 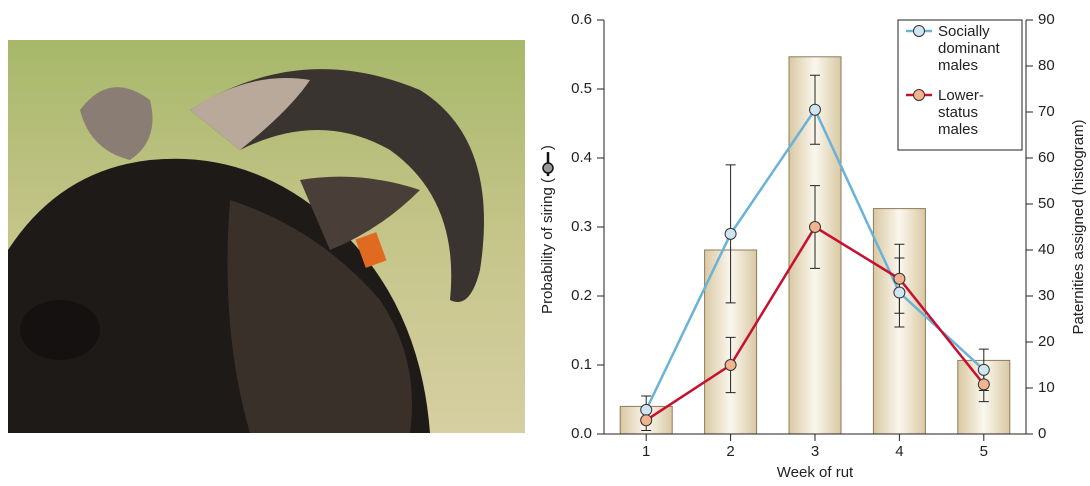 What do you see at coordinates (815, 451) in the screenshot?
I see `x-tick-label: 3` at bounding box center [815, 451].